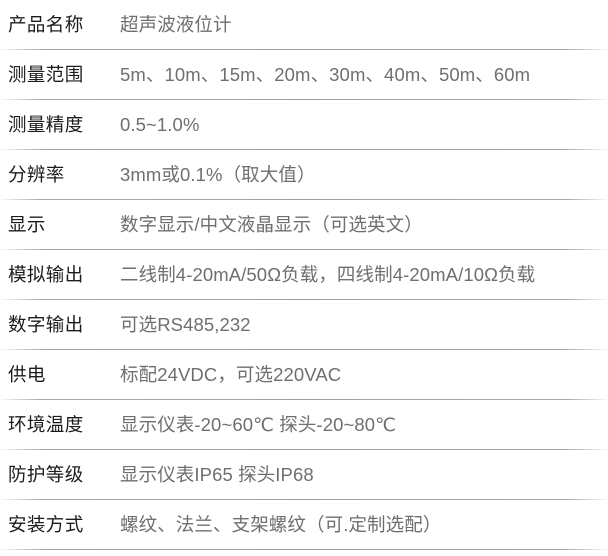 This screenshot has height=556, width=608. What do you see at coordinates (46, 324) in the screenshot?
I see `spec-label: 数字输出` at bounding box center [46, 324].